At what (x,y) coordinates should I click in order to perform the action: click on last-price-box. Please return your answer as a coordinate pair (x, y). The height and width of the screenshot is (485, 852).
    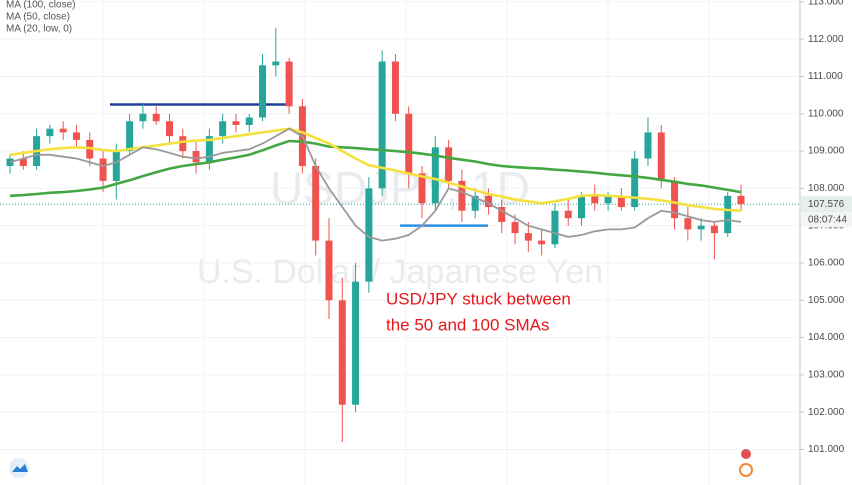
    Looking at the image, I should click on (826, 204).